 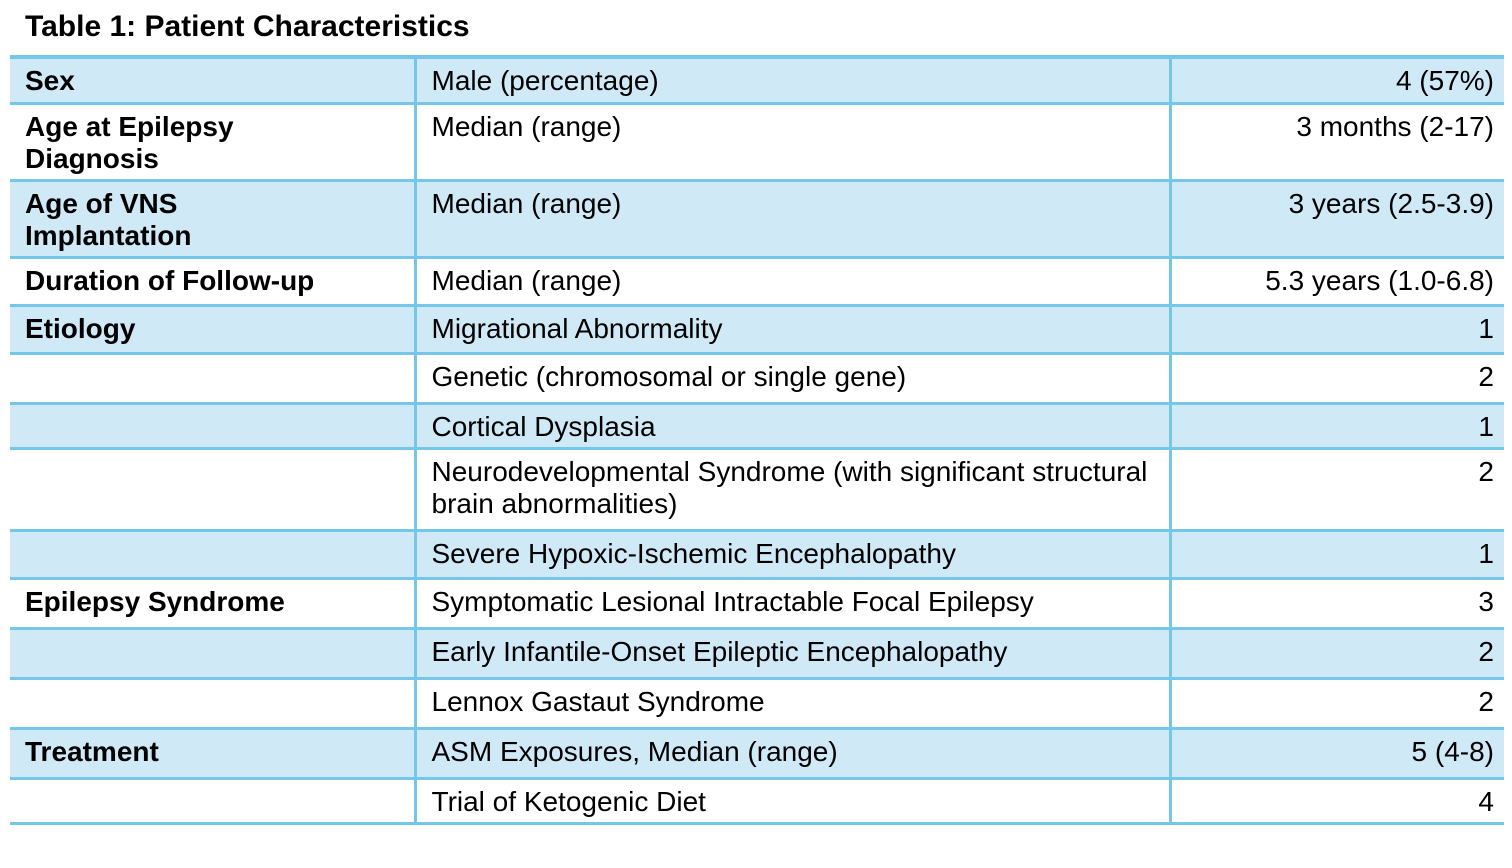 I want to click on table-row: Genetic (chromosomal or single gene) 2, so click(x=757, y=379).